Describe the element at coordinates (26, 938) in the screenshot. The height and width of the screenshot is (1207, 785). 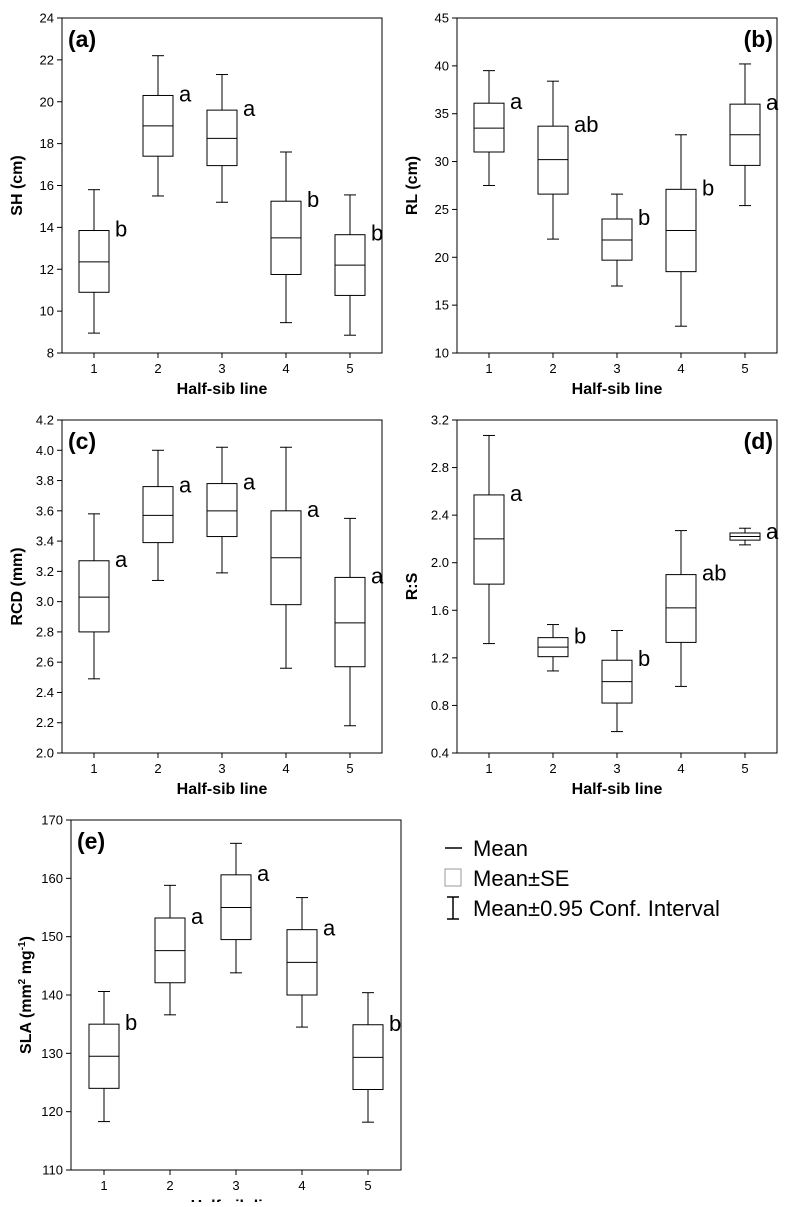
I see `y-axis-label-part: )` at that location.